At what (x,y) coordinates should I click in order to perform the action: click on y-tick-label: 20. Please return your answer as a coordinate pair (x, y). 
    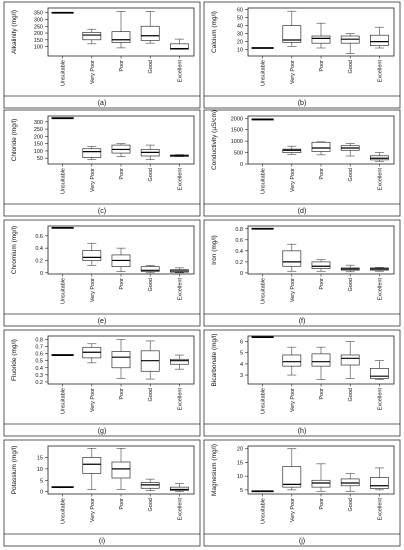
    Looking at the image, I should click on (240, 43).